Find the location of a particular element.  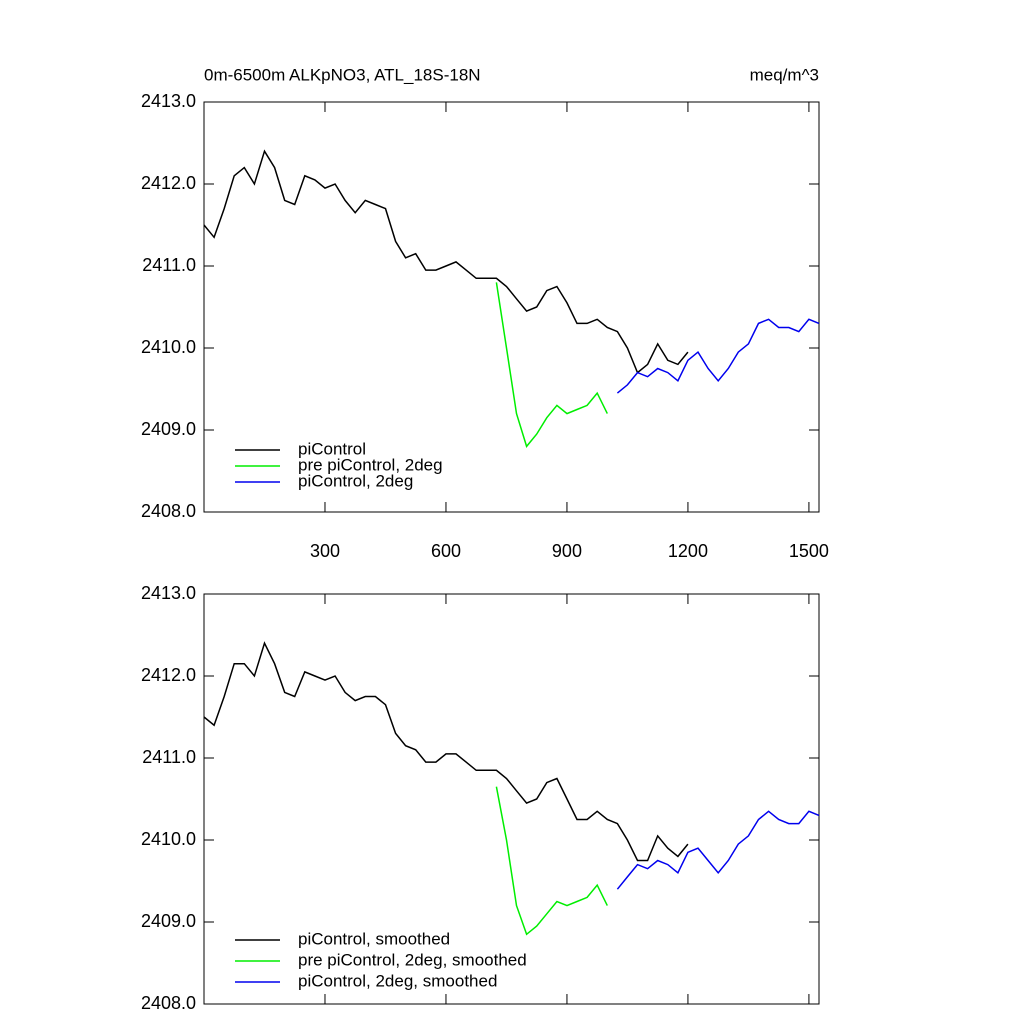

x-tick-label: 300 is located at coordinates (325, 551).